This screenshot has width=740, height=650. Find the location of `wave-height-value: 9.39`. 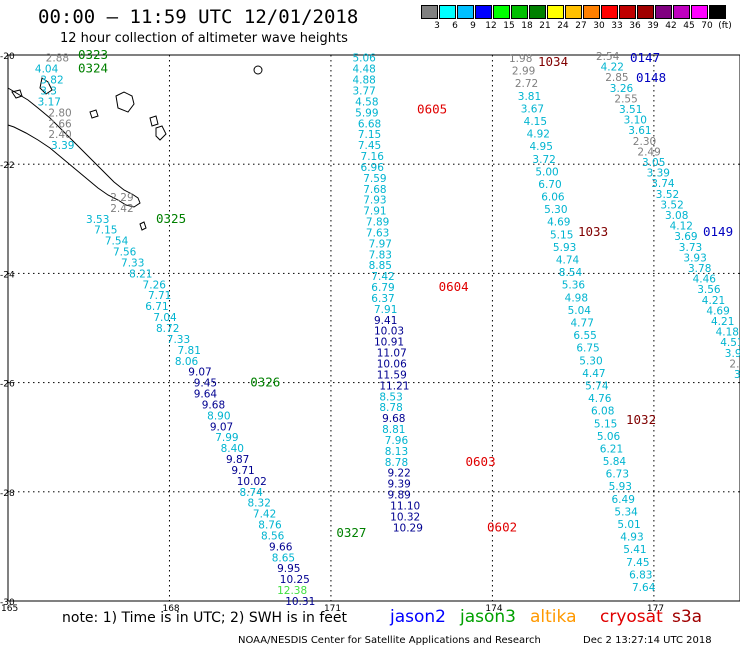

wave-height-value: 9.39 is located at coordinates (398, 485).